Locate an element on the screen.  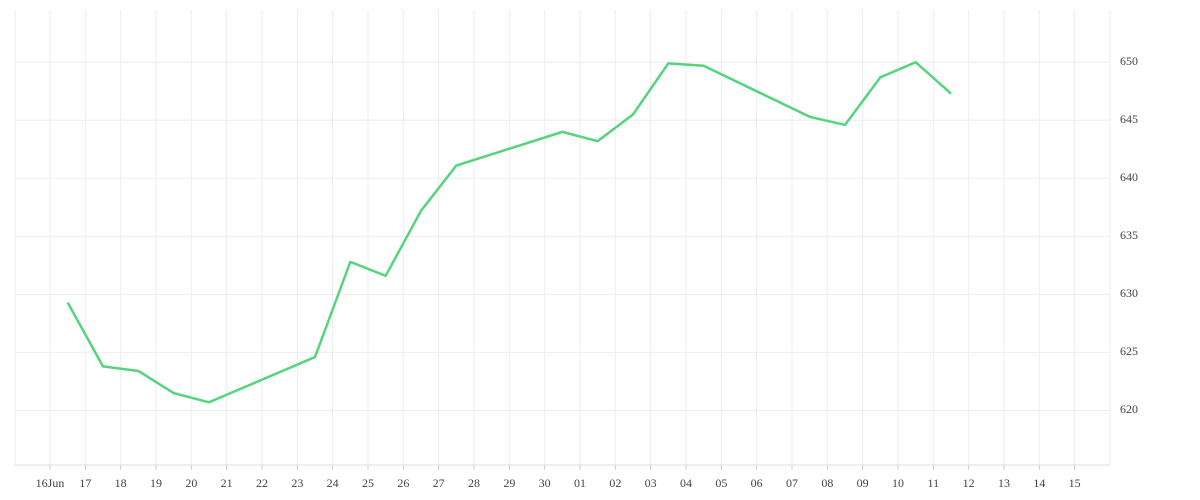
x-tick-label: 02 is located at coordinates (615, 483).